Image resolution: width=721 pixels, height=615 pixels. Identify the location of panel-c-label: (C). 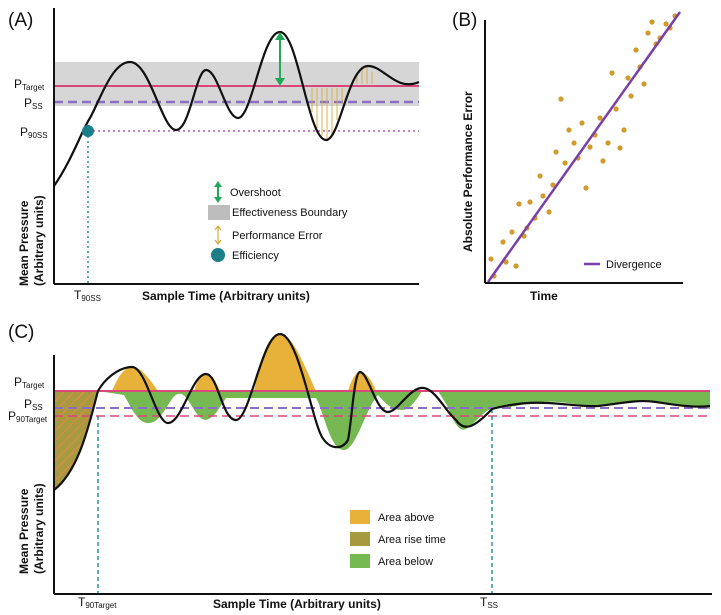
(21, 332).